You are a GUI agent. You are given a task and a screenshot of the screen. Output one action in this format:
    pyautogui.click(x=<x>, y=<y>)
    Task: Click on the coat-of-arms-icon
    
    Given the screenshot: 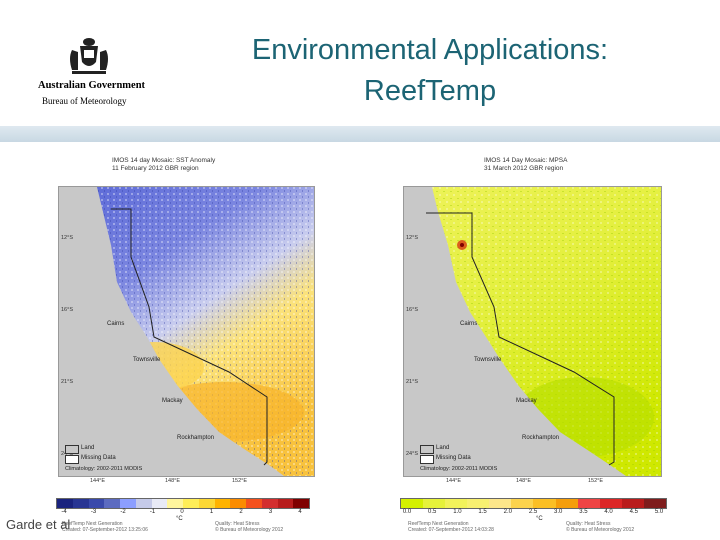 What is the action you would take?
    pyautogui.click(x=89, y=56)
    